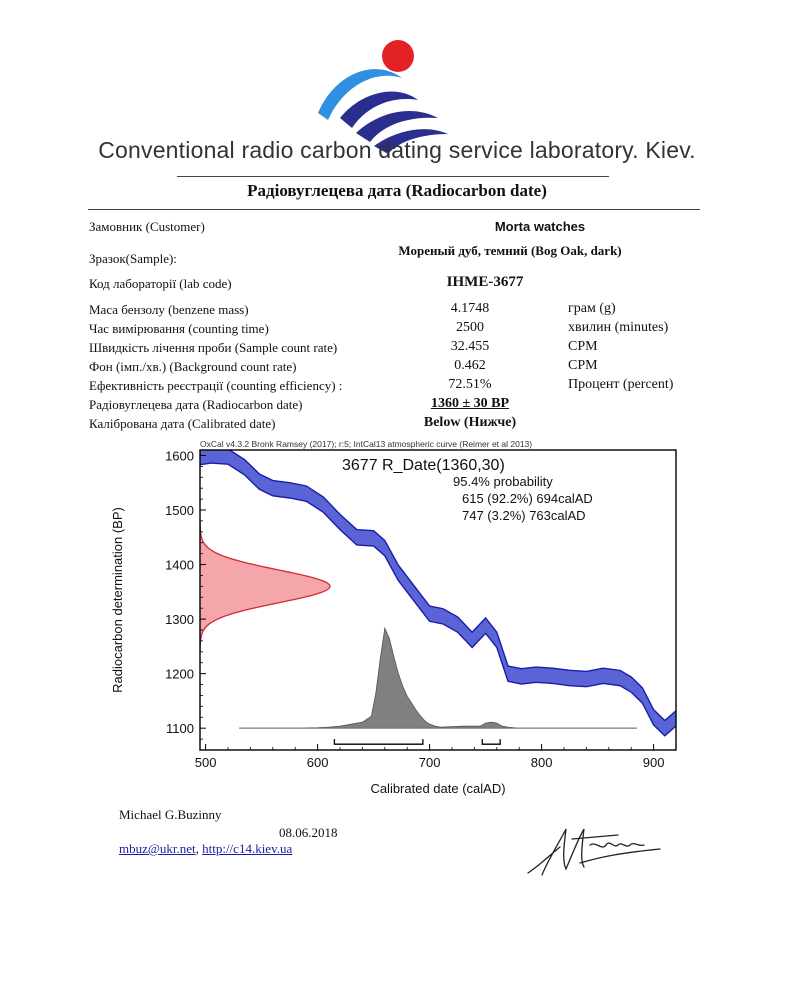  I want to click on sample-rate-value: 32.455, so click(470, 346).